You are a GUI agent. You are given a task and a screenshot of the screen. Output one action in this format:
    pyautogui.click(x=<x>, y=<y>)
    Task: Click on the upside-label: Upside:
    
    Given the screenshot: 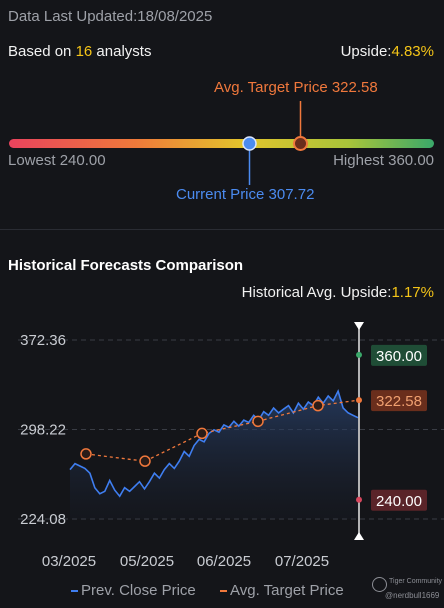 What is the action you would take?
    pyautogui.click(x=366, y=51)
    